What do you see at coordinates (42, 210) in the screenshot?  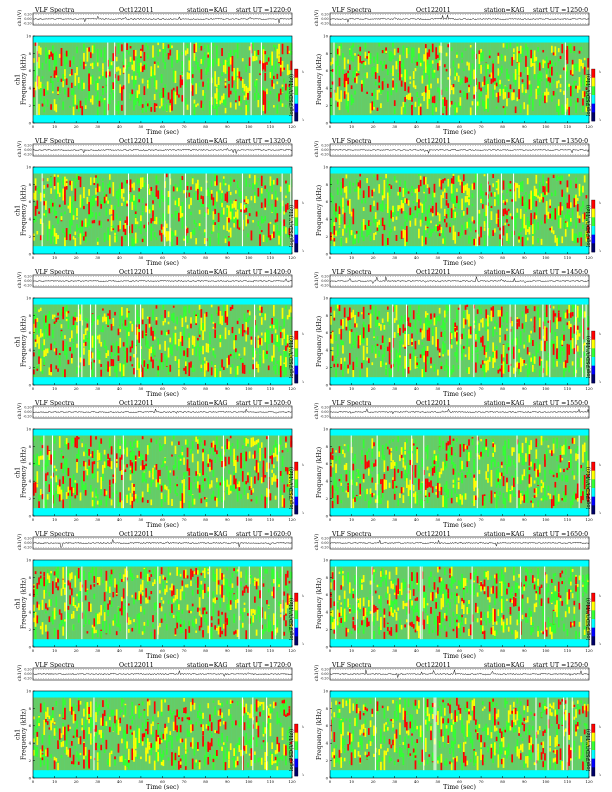 I see `spectrogram-gap` at bounding box center [42, 210].